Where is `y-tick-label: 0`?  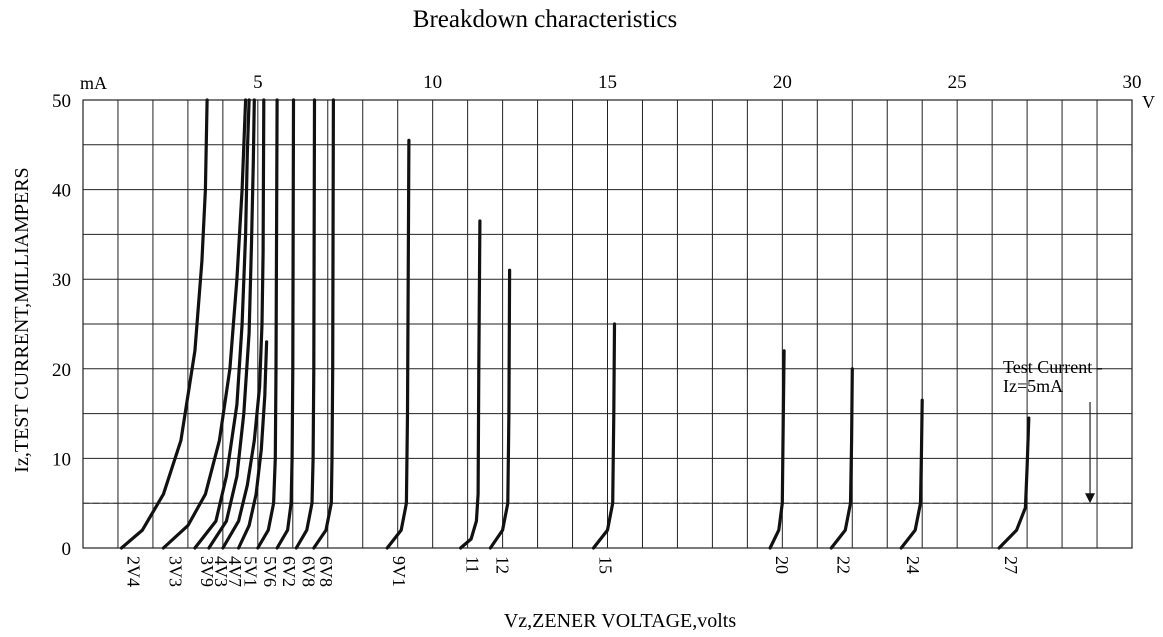
y-tick-label: 0 is located at coordinates (67, 549).